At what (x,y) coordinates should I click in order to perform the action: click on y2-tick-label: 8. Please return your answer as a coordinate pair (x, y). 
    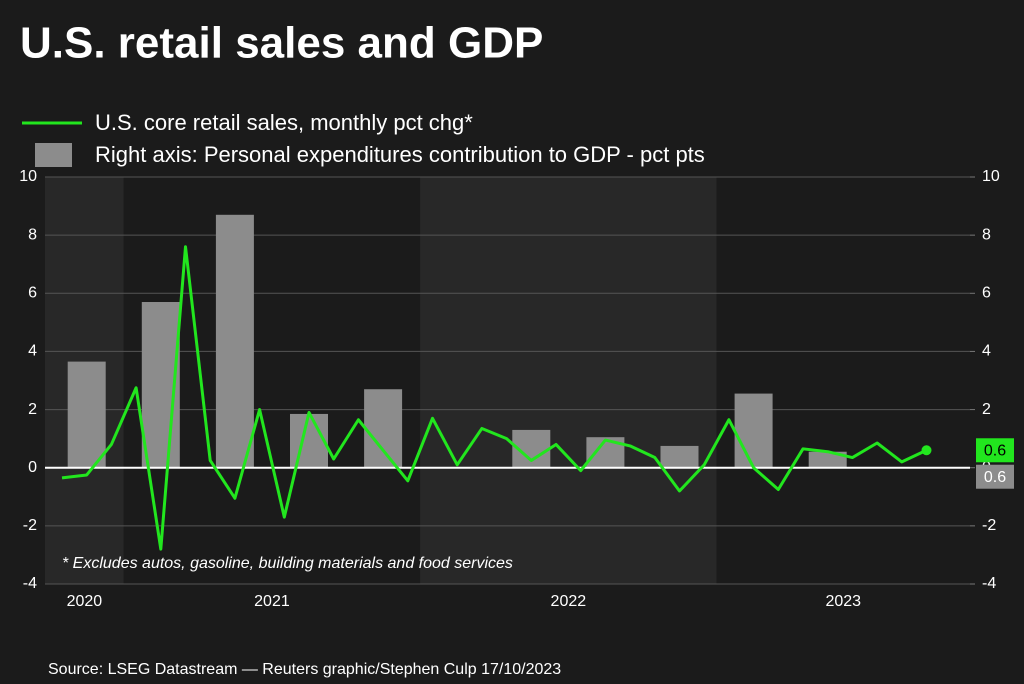
    Looking at the image, I should click on (986, 234).